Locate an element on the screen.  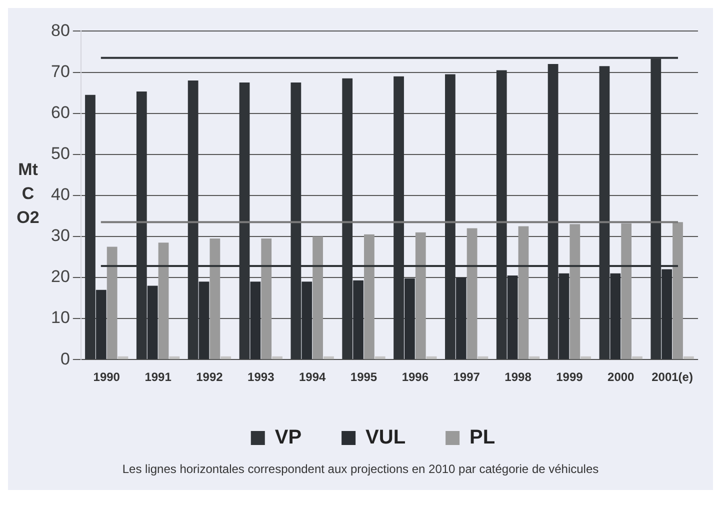
x-tick-label: 1998 is located at coordinates (518, 377).